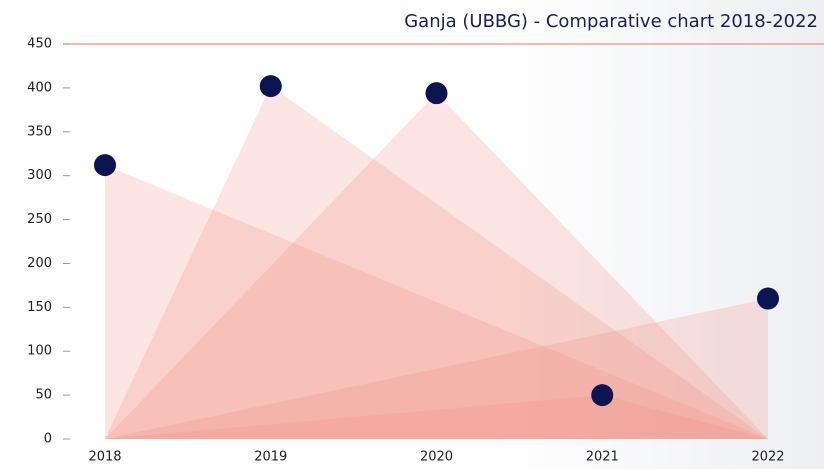 The image size is (824, 469). I want to click on y-tick-label: 100, so click(39, 351).